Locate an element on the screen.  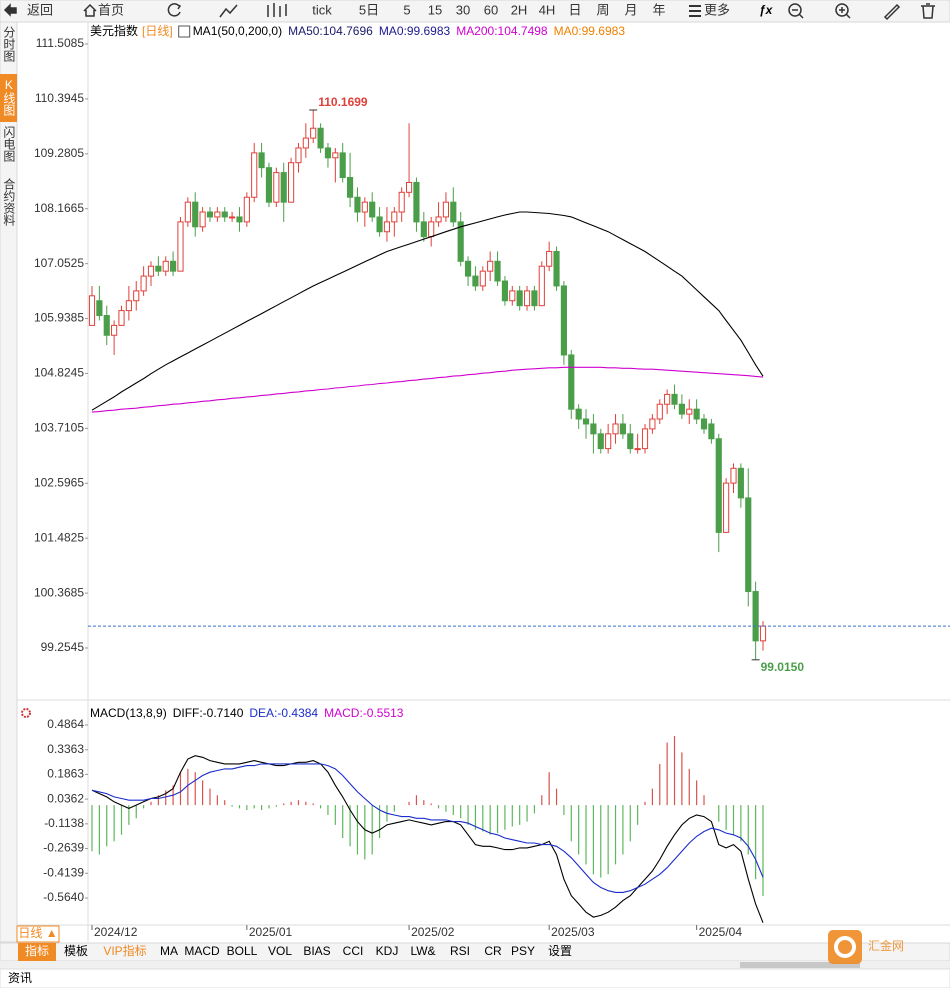
toolbar-button: 60 is located at coordinates (491, 9).